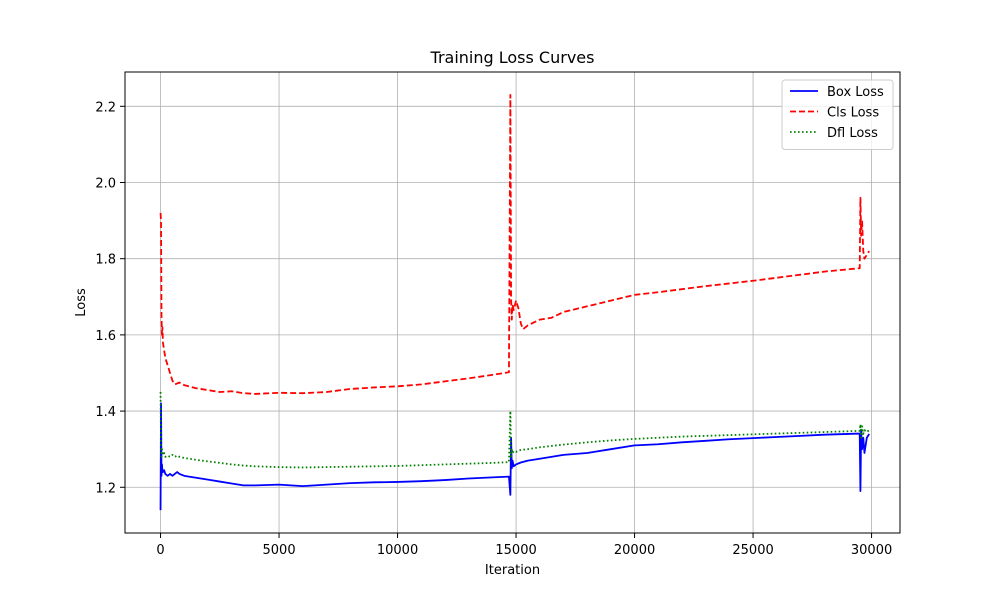 This screenshot has width=1000, height=600. What do you see at coordinates (852, 133) in the screenshot?
I see `legend-label-dfl-loss: Dfl Loss` at bounding box center [852, 133].